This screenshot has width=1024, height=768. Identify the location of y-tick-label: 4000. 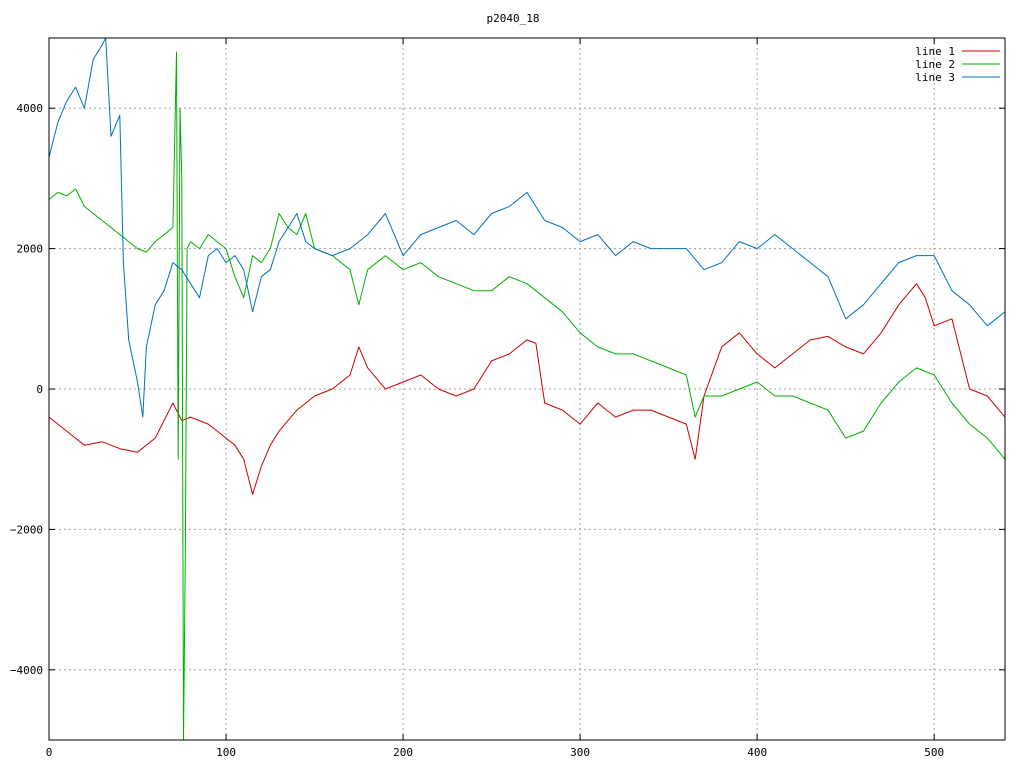
(30, 108).